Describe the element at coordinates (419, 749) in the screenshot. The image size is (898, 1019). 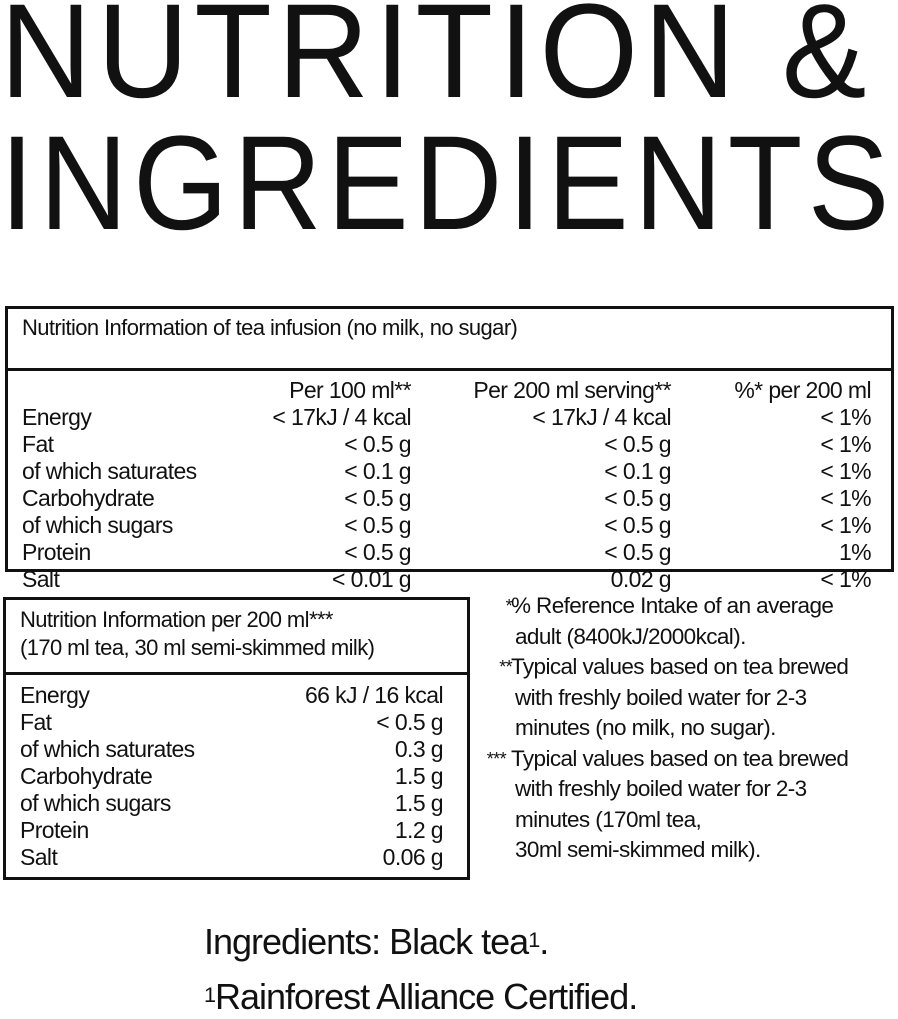
I see `nutrient-value: 0.3 g` at that location.